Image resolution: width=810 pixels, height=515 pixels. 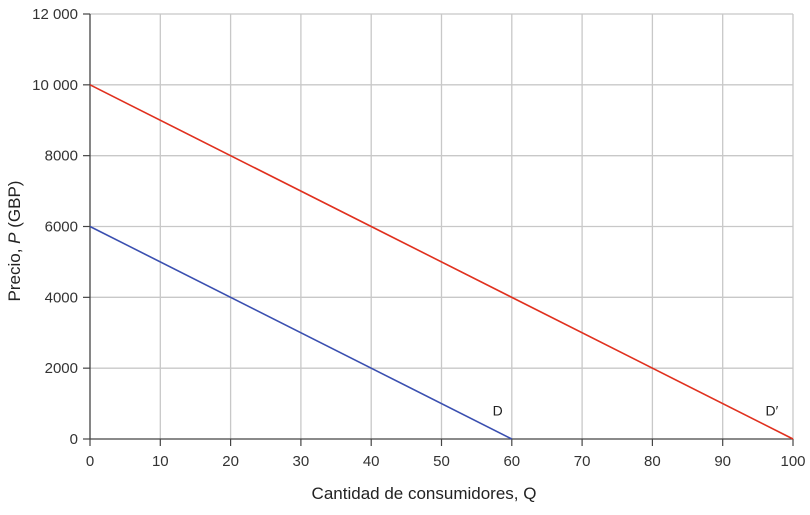 I want to click on x-tick-label-0: 0, so click(x=90, y=461).